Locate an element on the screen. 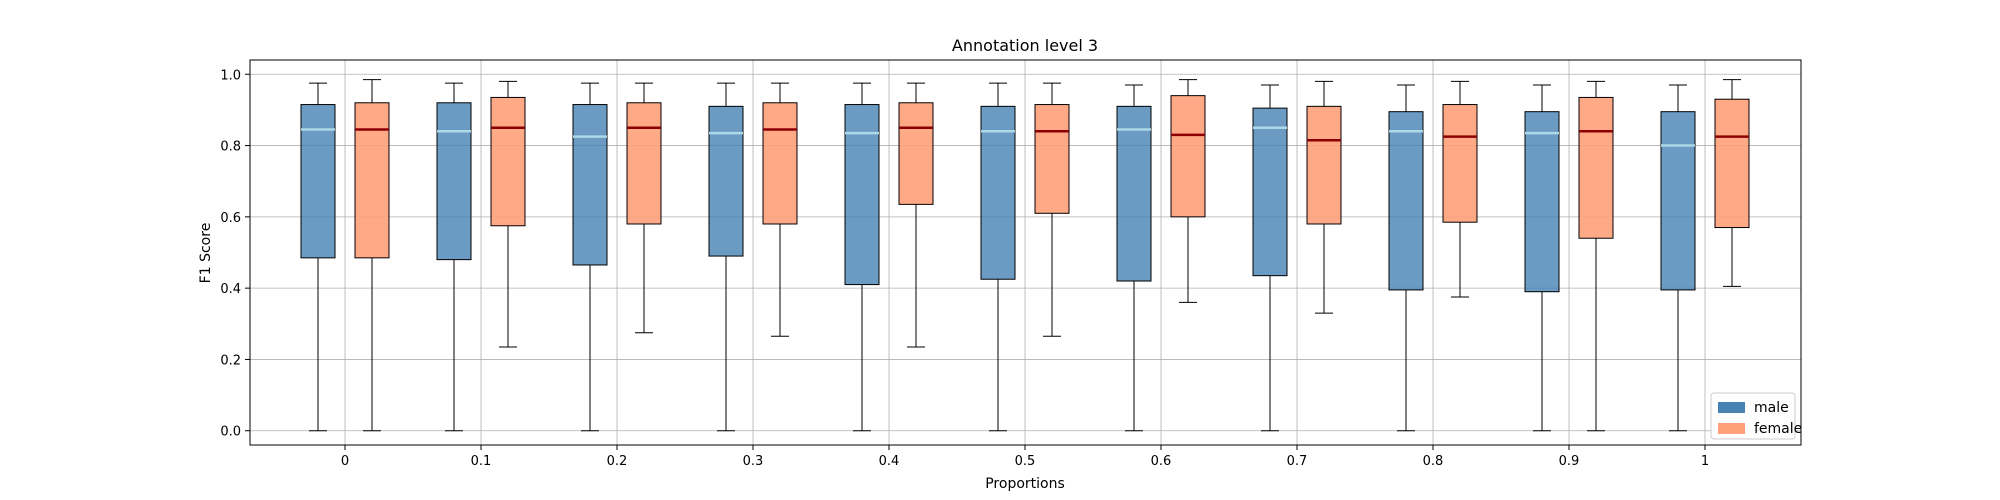  x-tick-label: 0.3 is located at coordinates (753, 461).